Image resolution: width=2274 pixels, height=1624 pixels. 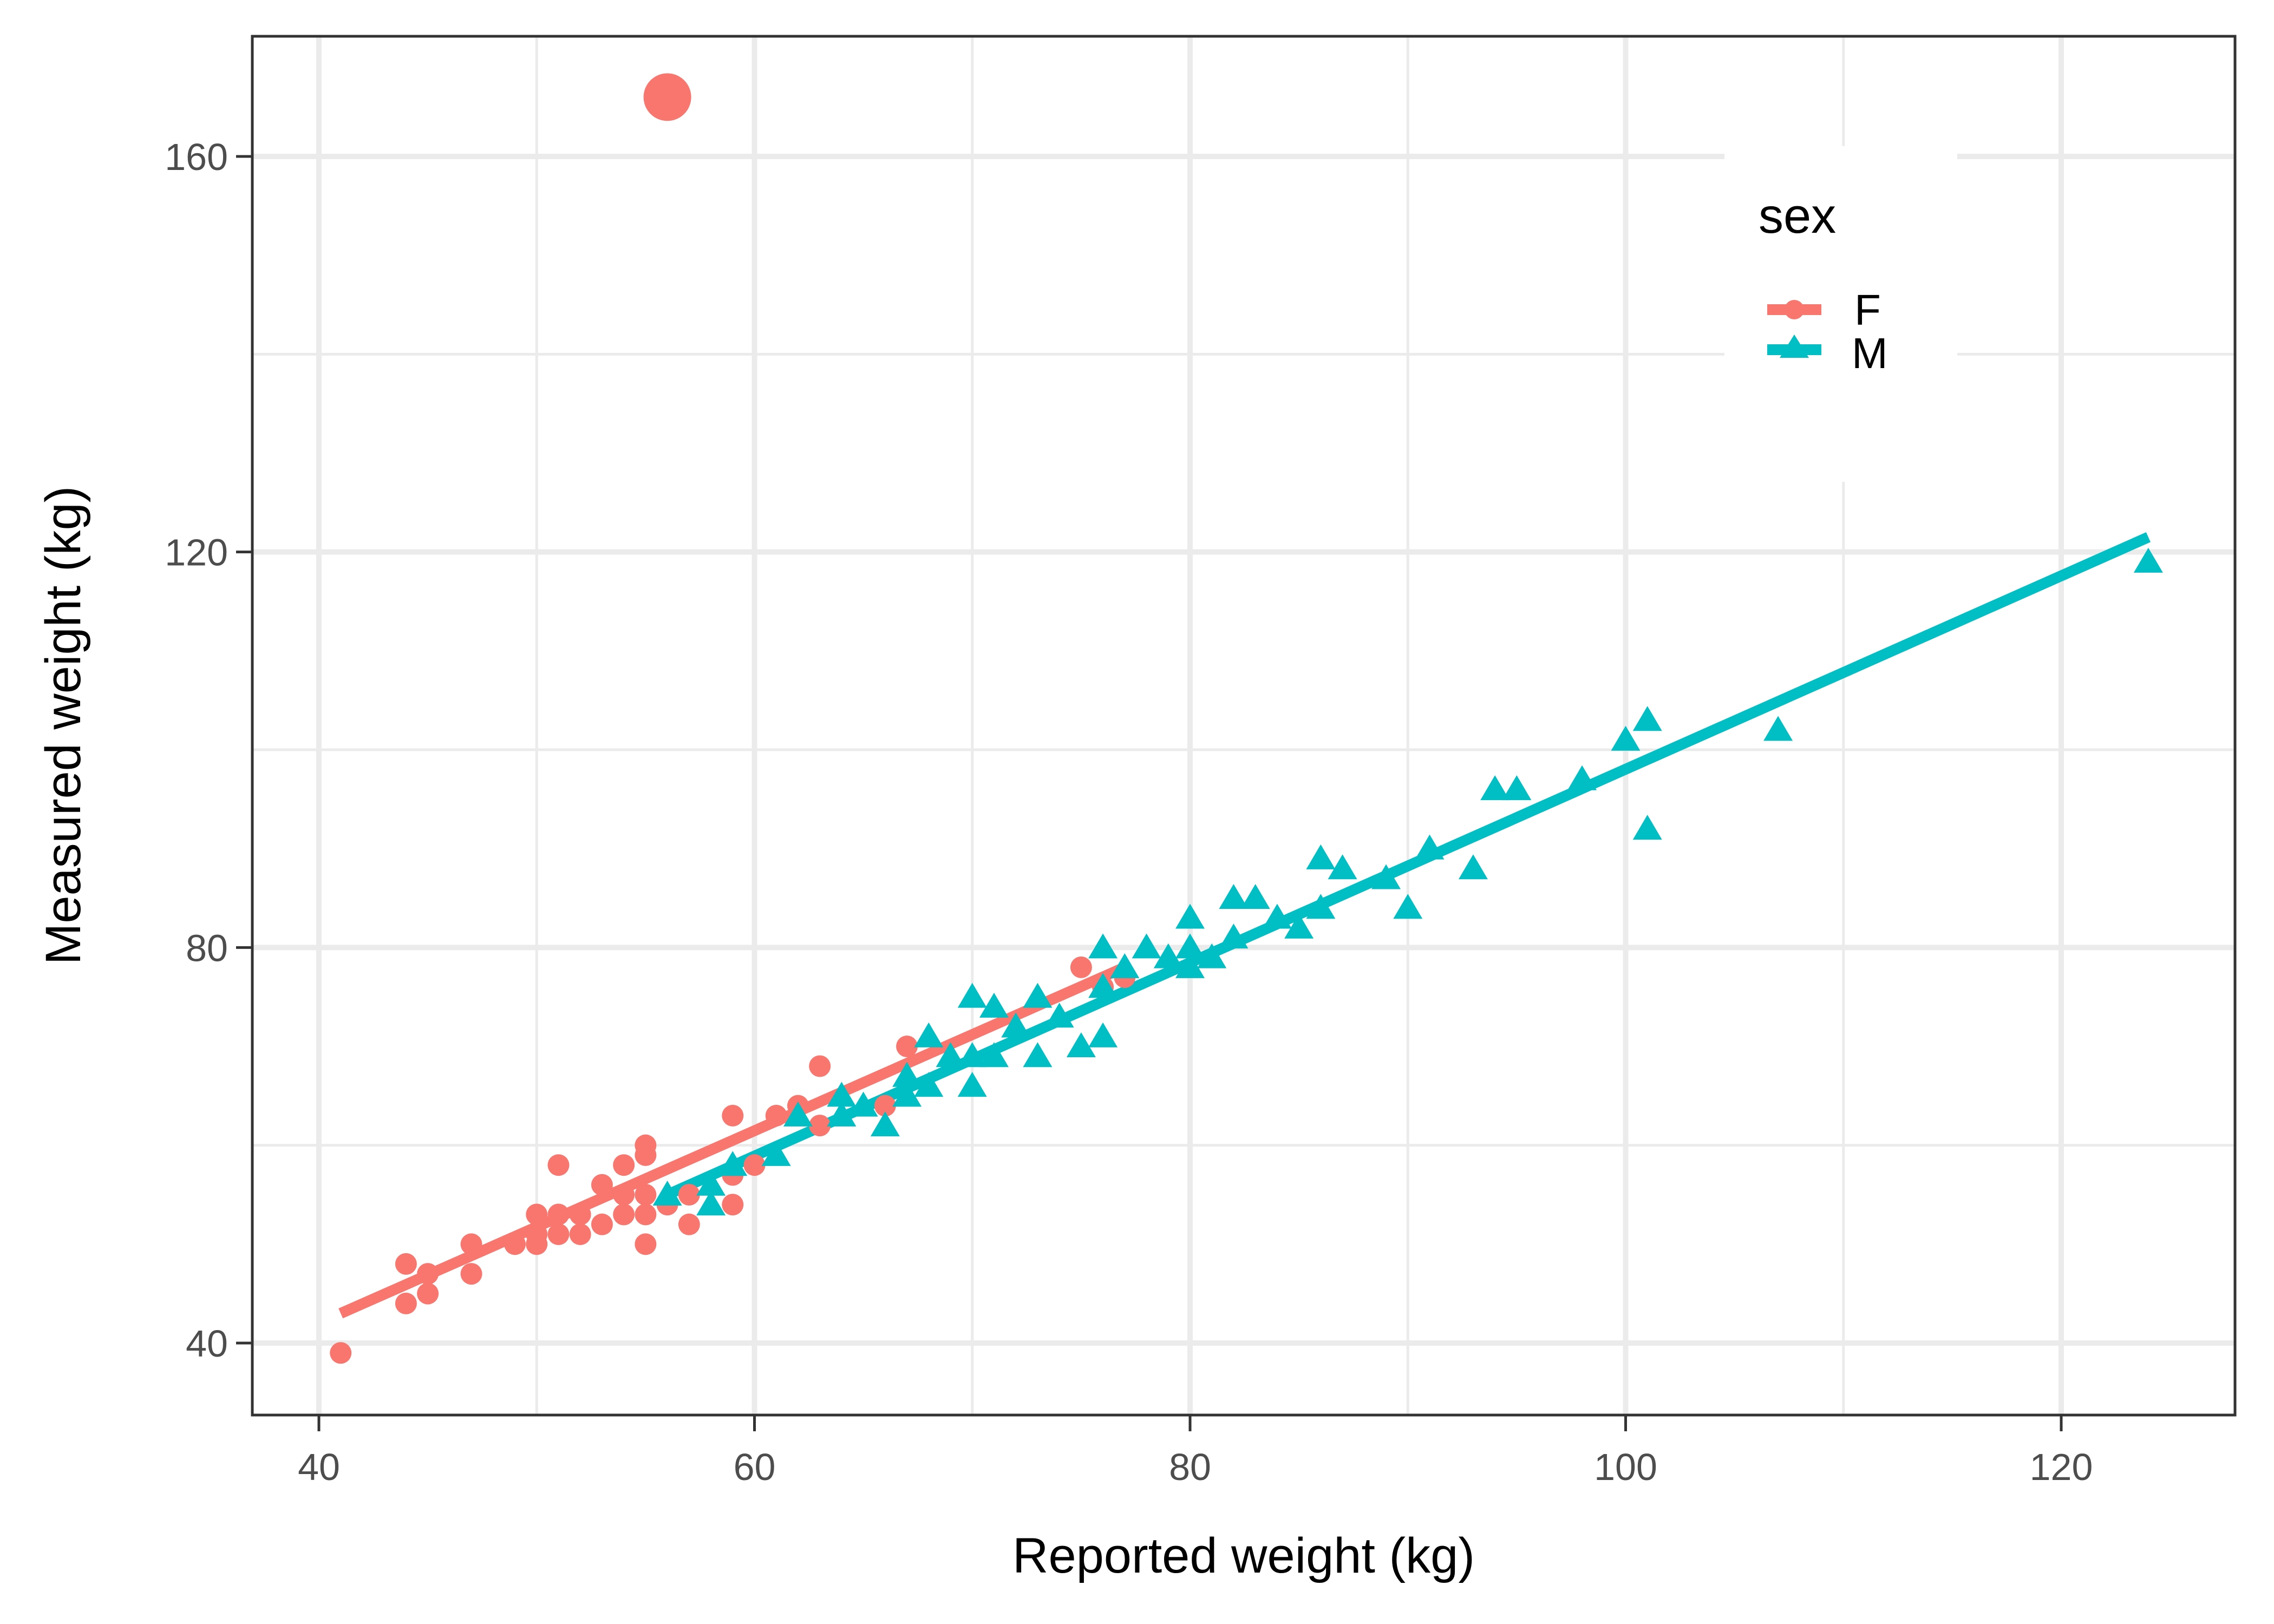 I want to click on legend-background, so click(x=1841, y=314).